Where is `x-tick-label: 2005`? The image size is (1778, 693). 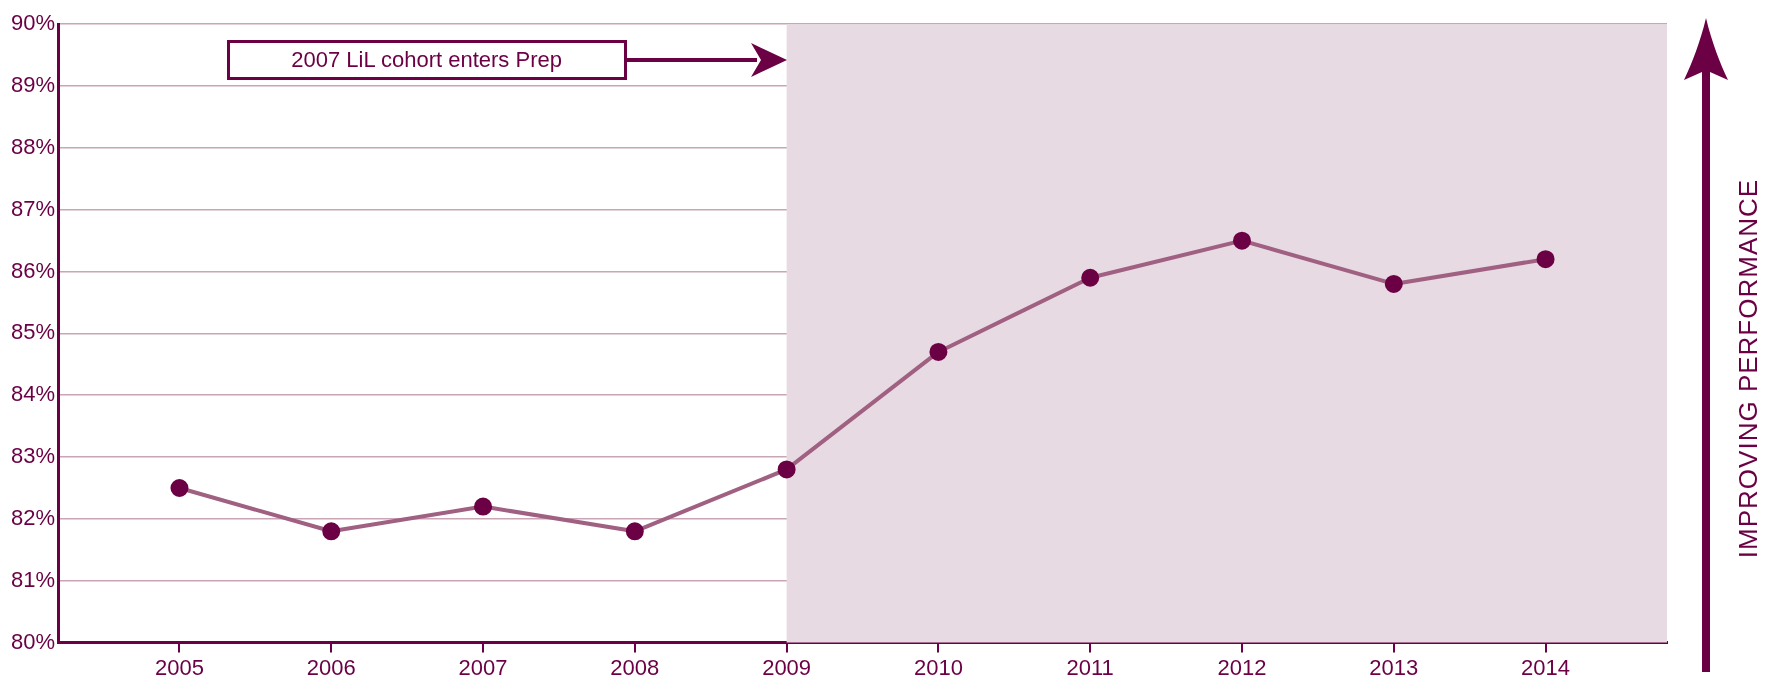 x-tick-label: 2005 is located at coordinates (179, 667).